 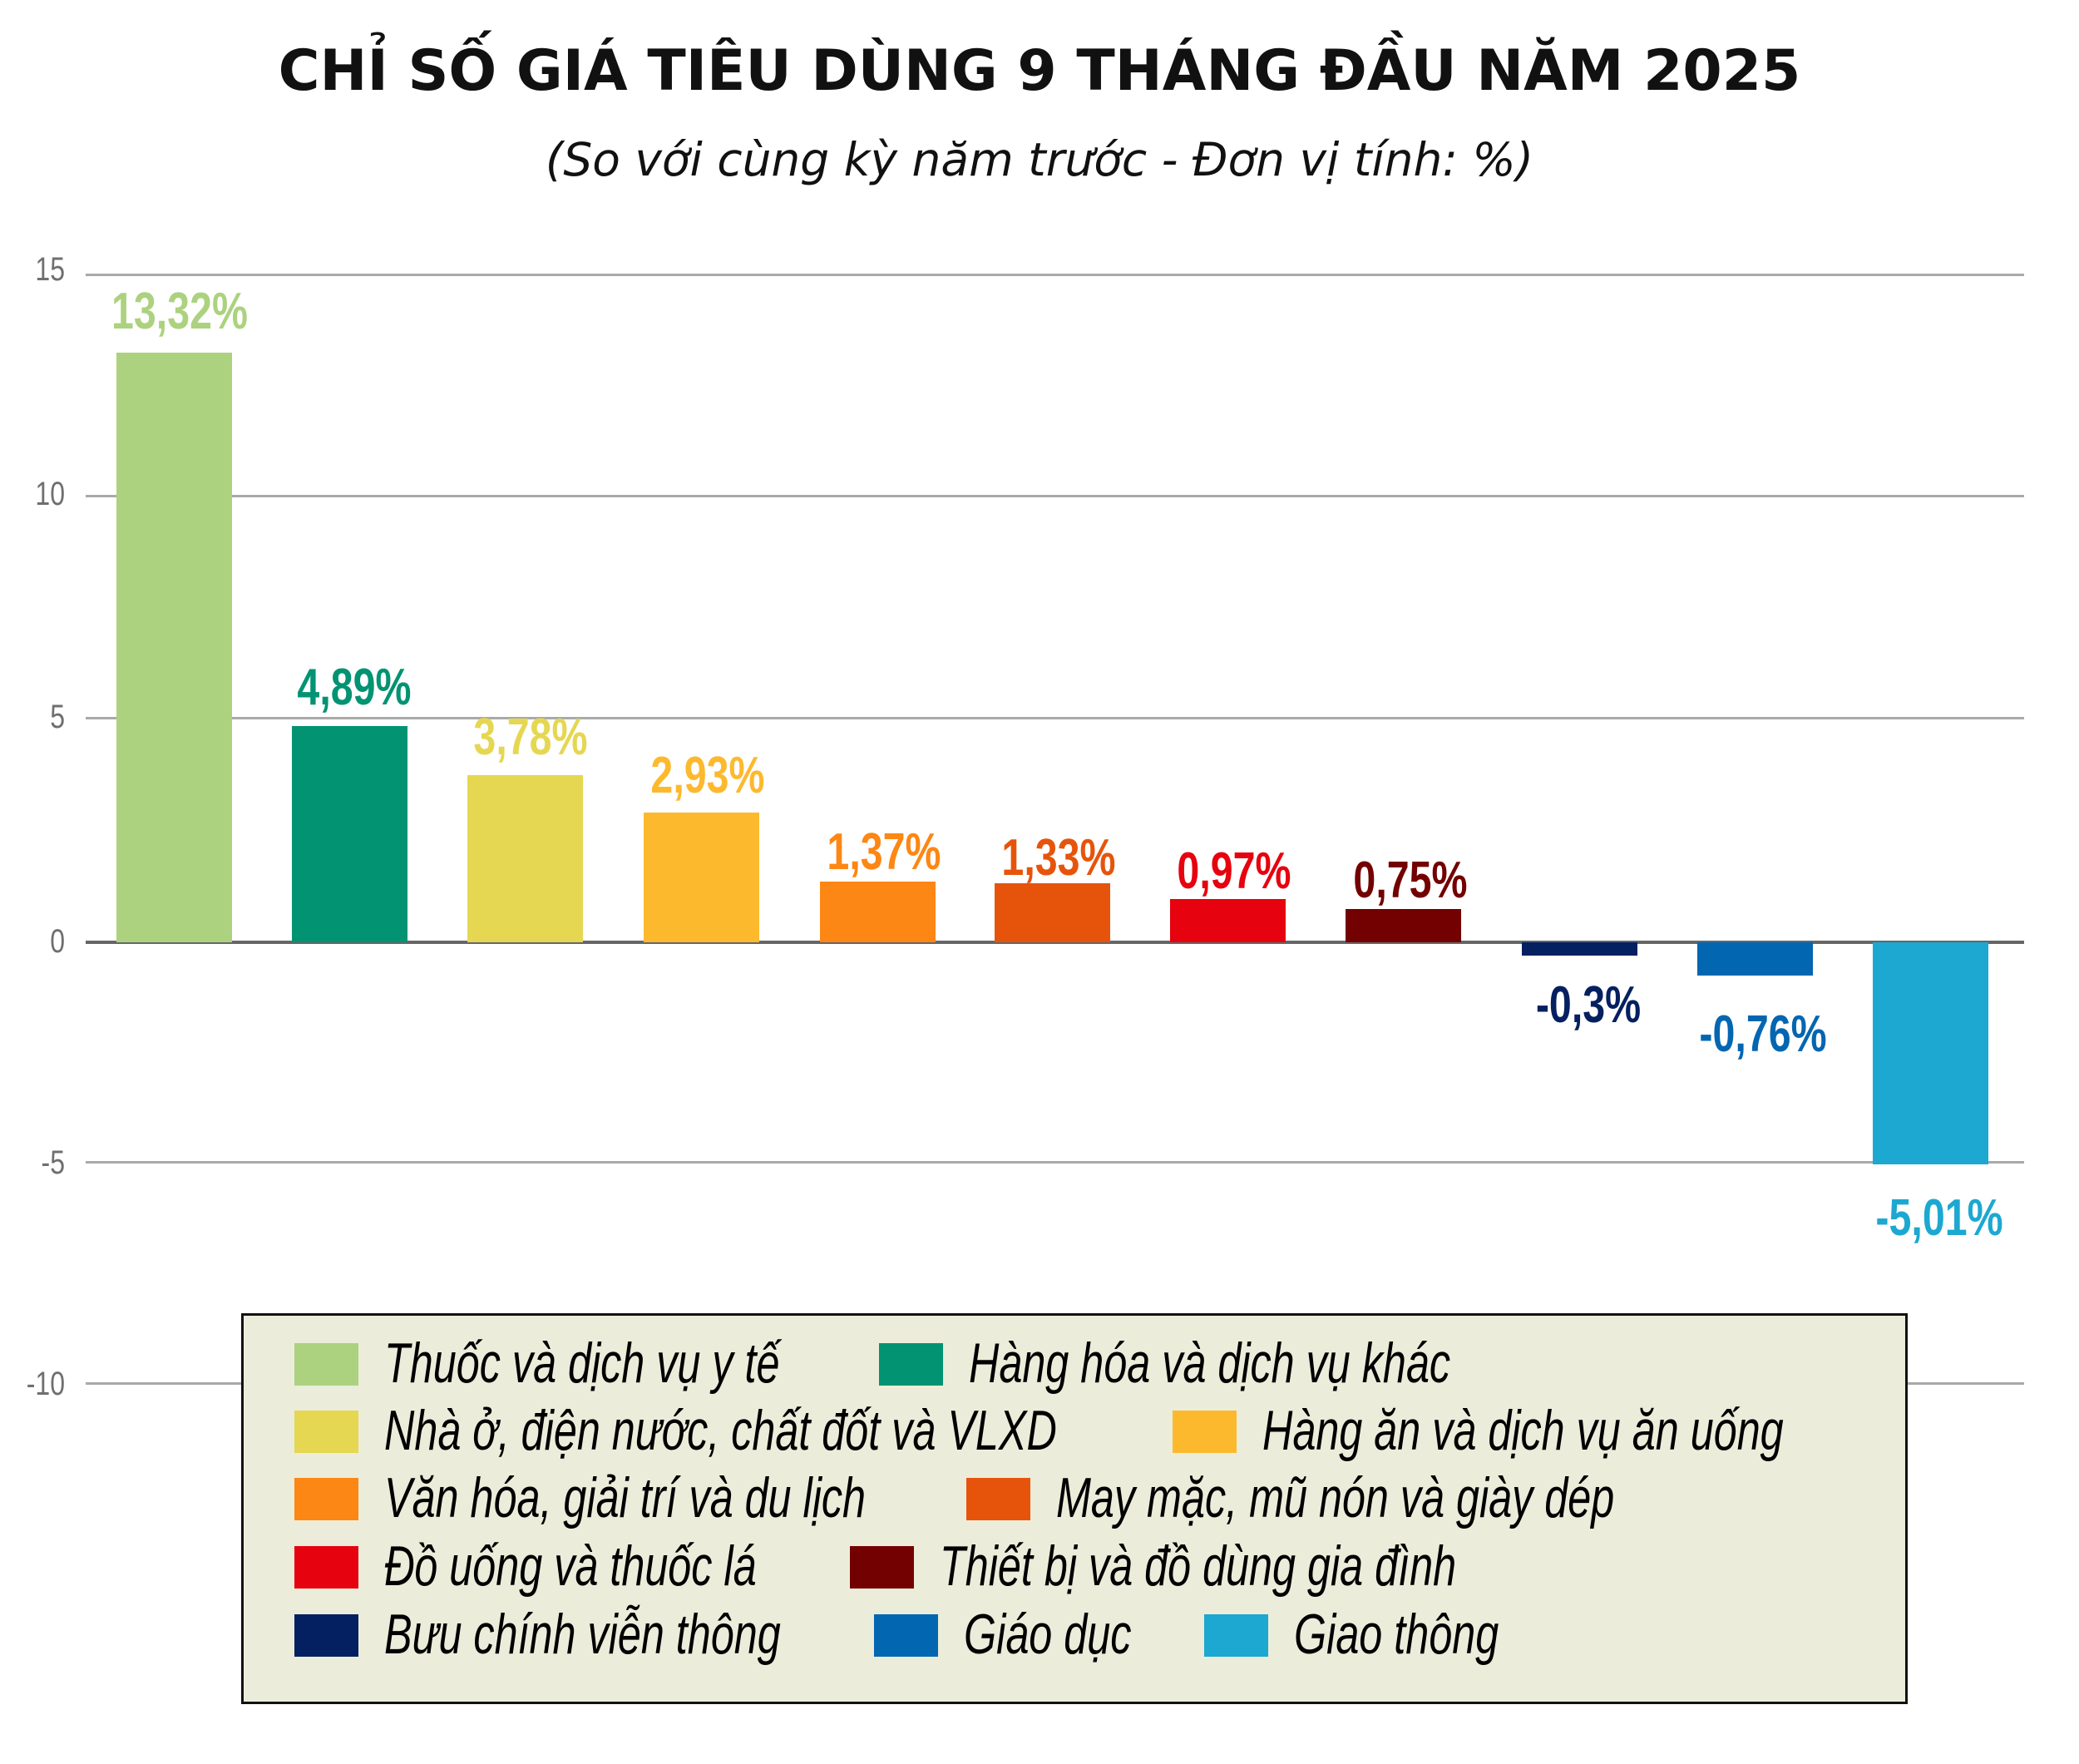 I want to click on bar-nha-o-dien-nuoc, so click(x=525, y=858).